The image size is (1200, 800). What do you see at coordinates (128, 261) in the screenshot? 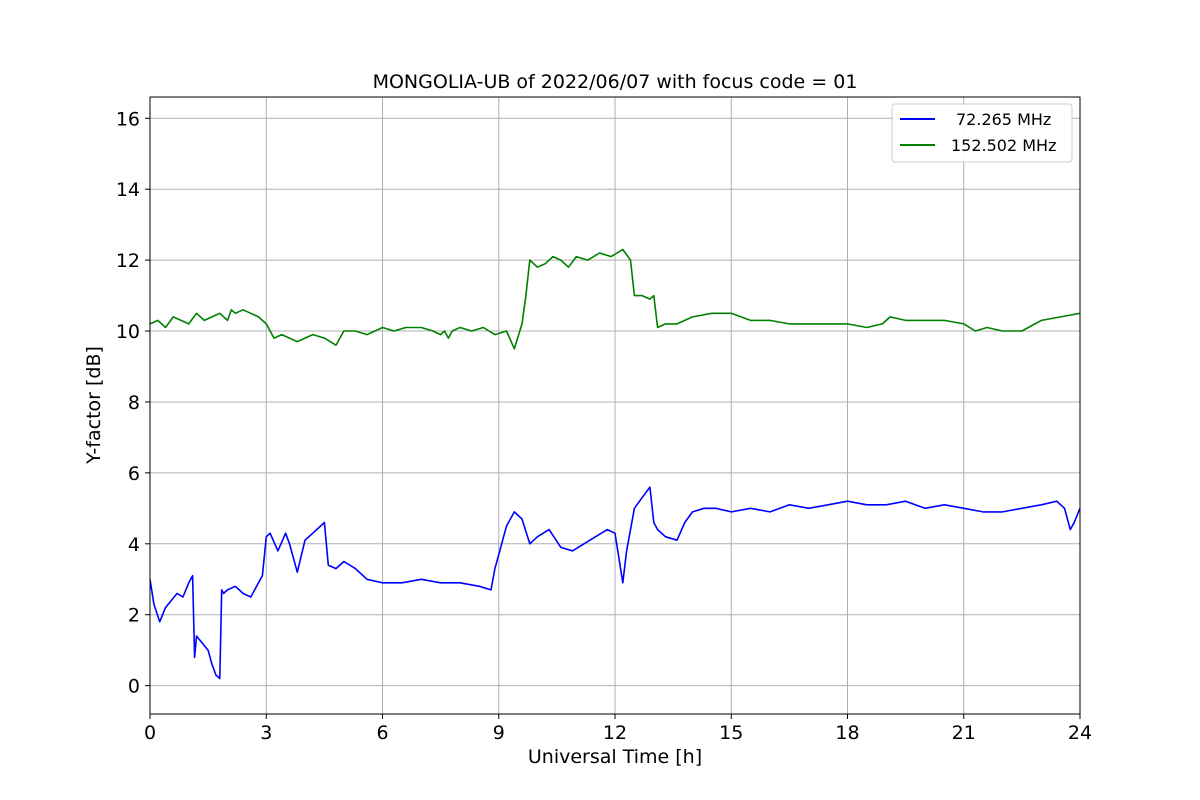
I see `y-tick-label: 12` at bounding box center [128, 261].